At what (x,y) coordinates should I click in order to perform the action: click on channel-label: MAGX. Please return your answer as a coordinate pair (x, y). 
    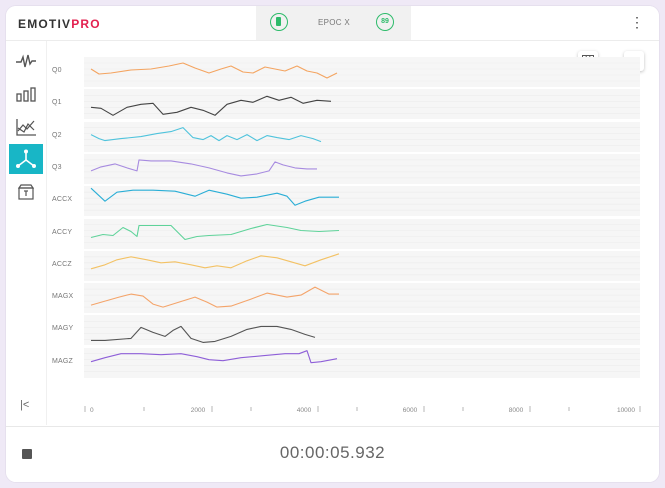
    Looking at the image, I should click on (63, 297).